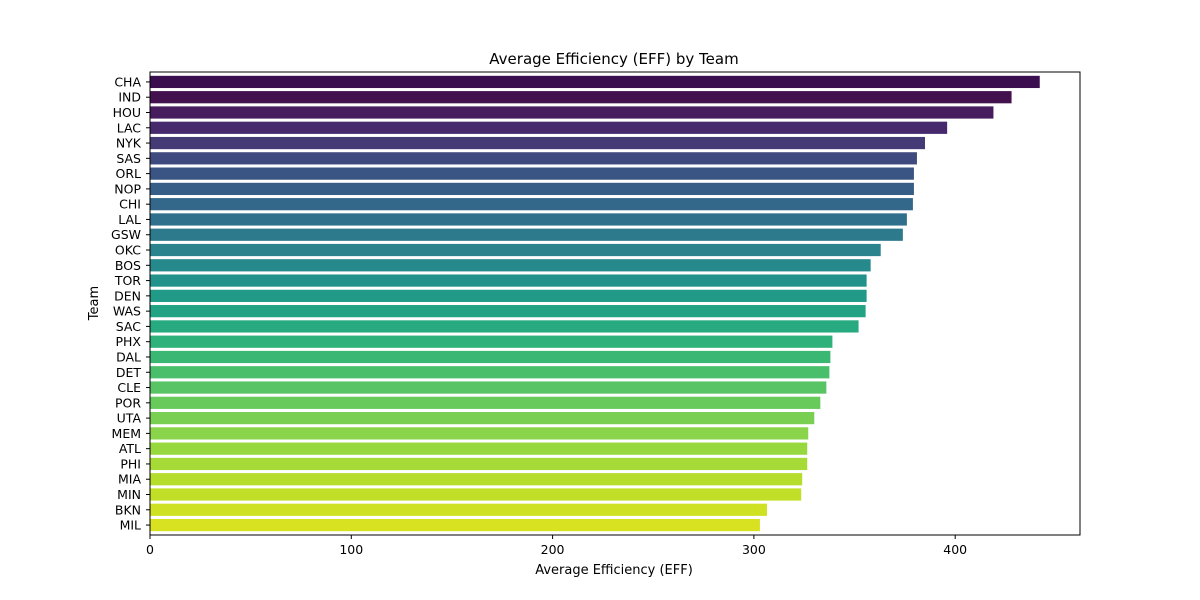  I want to click on bar-bkn, so click(458, 509).